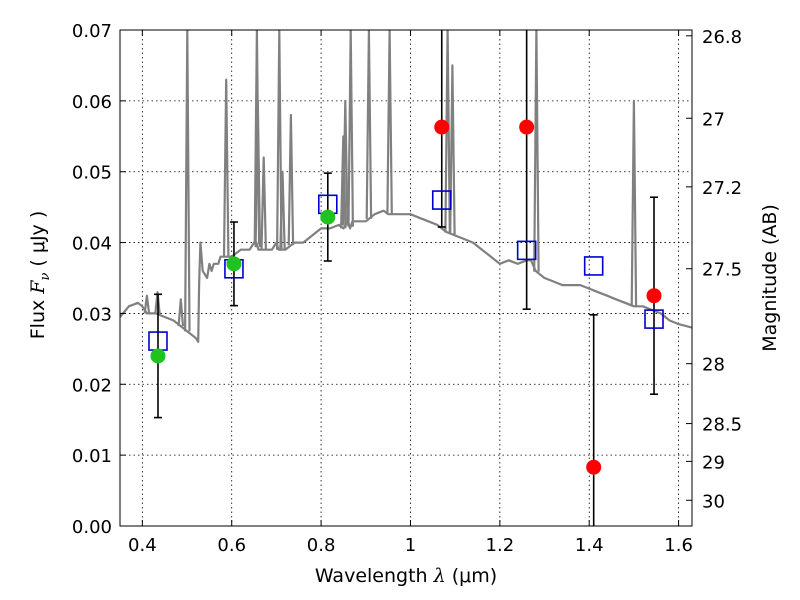 The height and width of the screenshot is (600, 800). Describe the element at coordinates (410, 545) in the screenshot. I see `x-tick-label-3: 1` at that location.